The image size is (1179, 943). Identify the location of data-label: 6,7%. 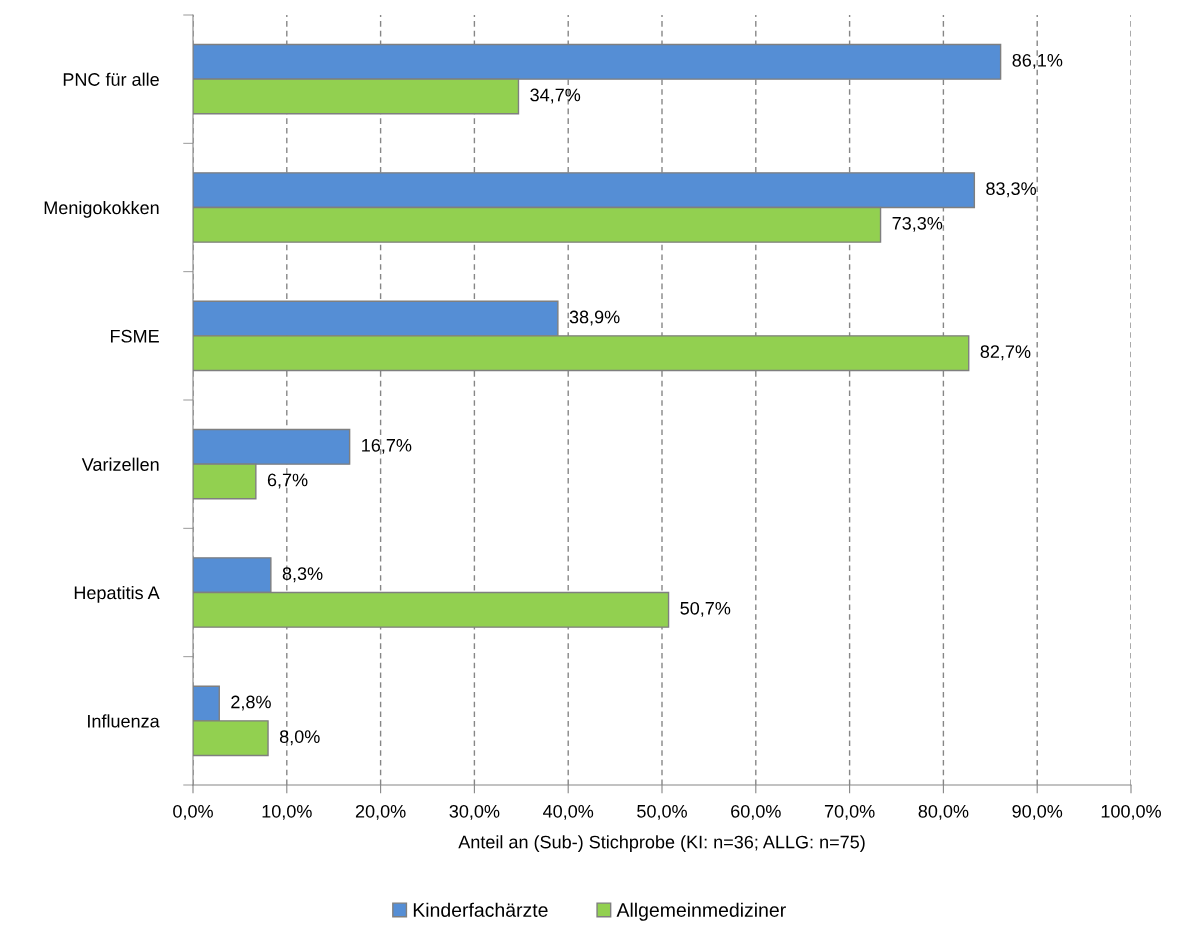
(287, 481).